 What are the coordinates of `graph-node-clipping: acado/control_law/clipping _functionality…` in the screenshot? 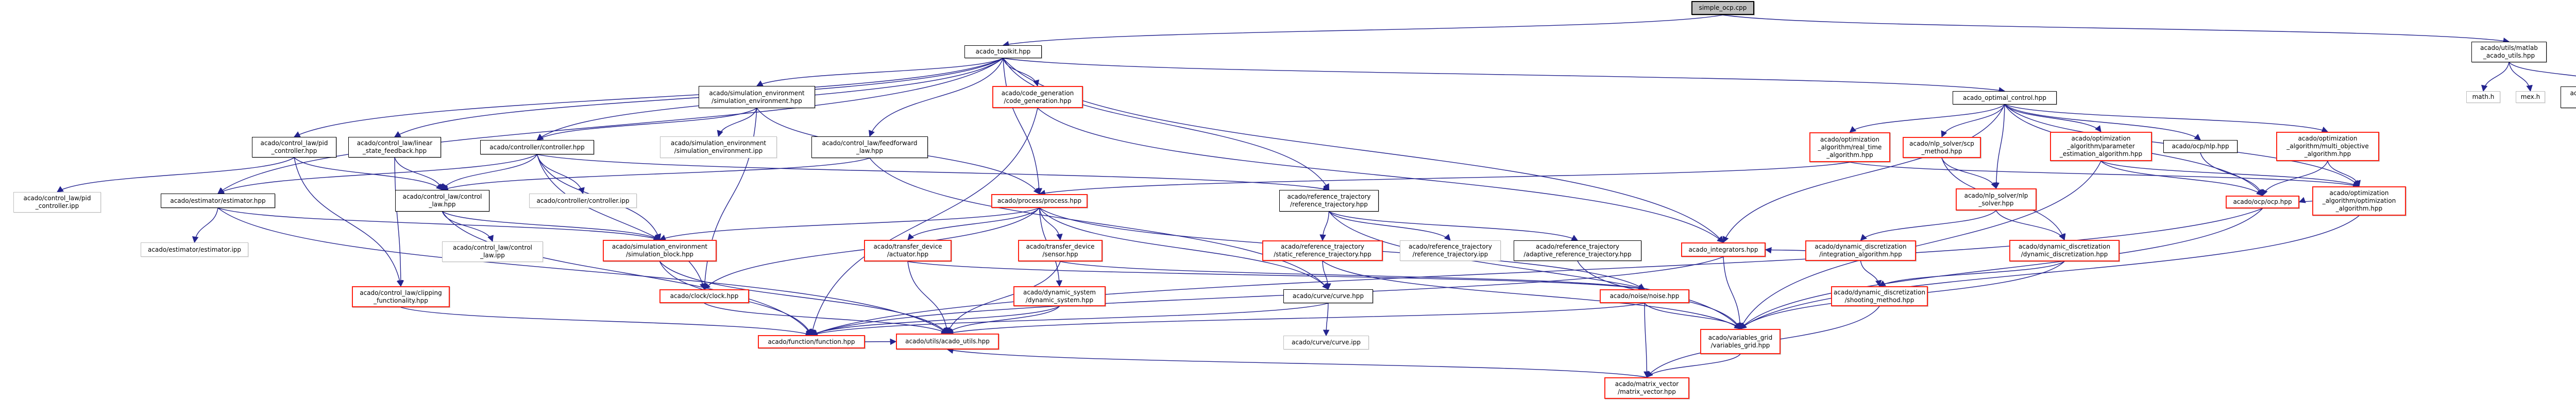 It's located at (401, 296).